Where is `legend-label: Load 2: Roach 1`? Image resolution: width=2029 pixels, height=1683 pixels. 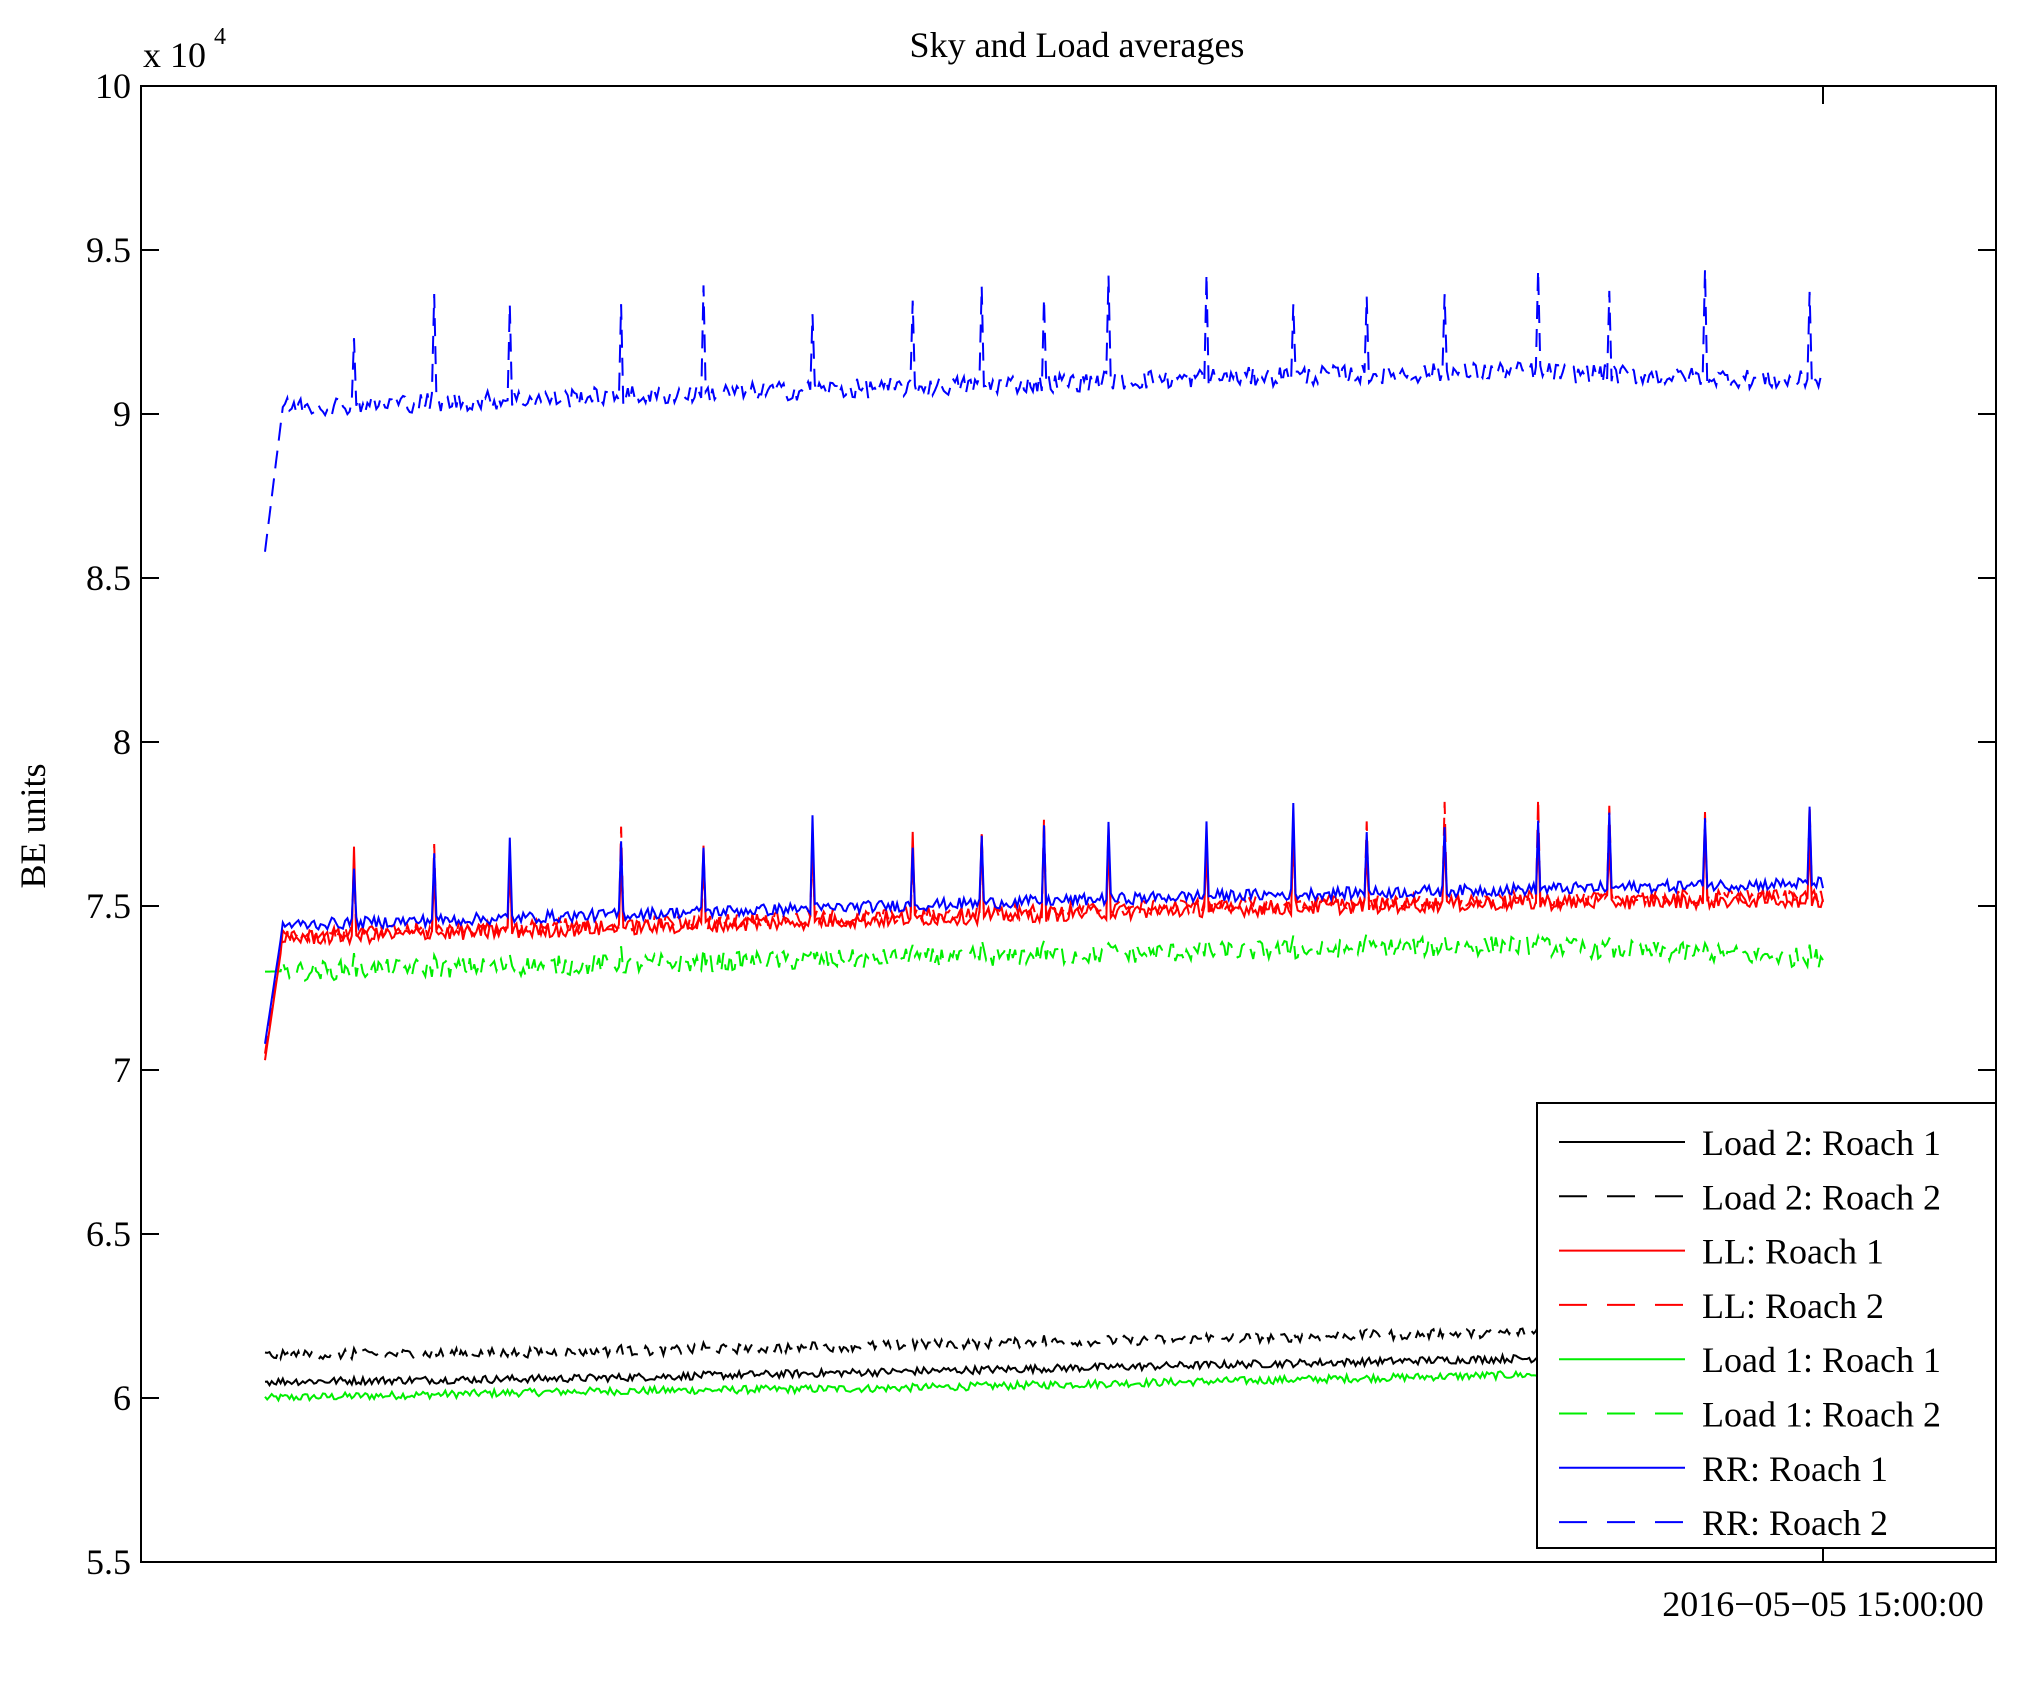 legend-label: Load 2: Roach 1 is located at coordinates (1821, 1143).